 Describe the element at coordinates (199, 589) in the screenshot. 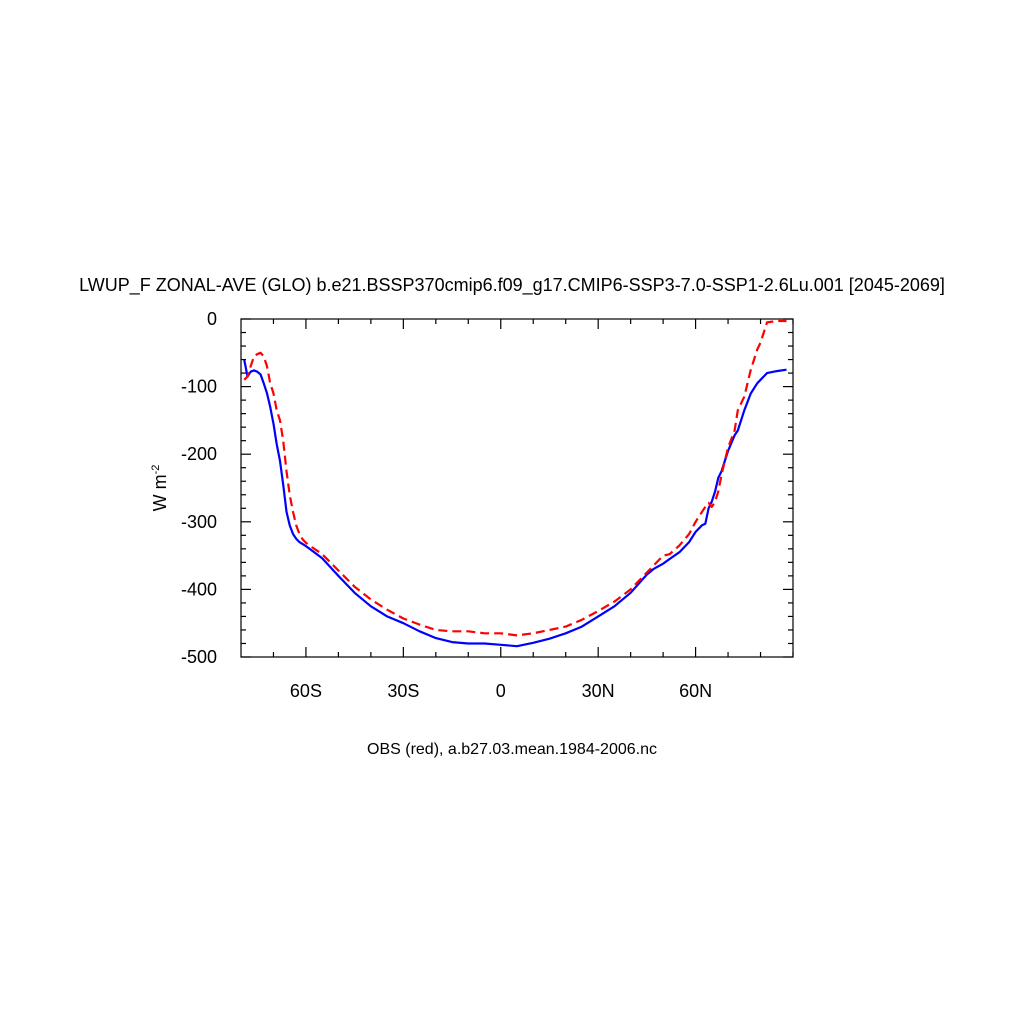

I see `y-tick-label: -400` at that location.